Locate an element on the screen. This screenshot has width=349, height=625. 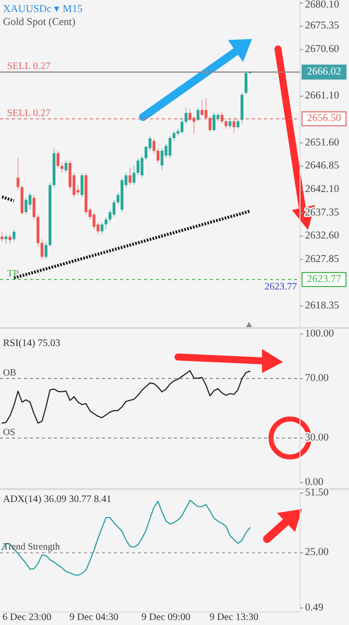
y-tick-label: 2680.10 is located at coordinates (322, 5).